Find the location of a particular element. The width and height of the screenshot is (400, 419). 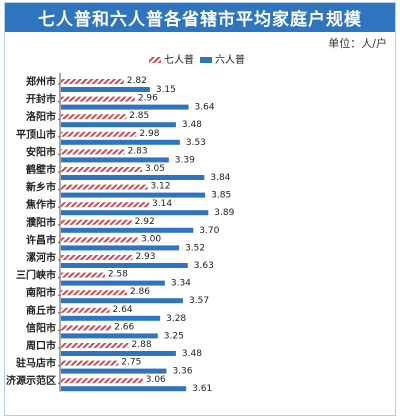

value-label-seventh: 2.96 is located at coordinates (148, 99).